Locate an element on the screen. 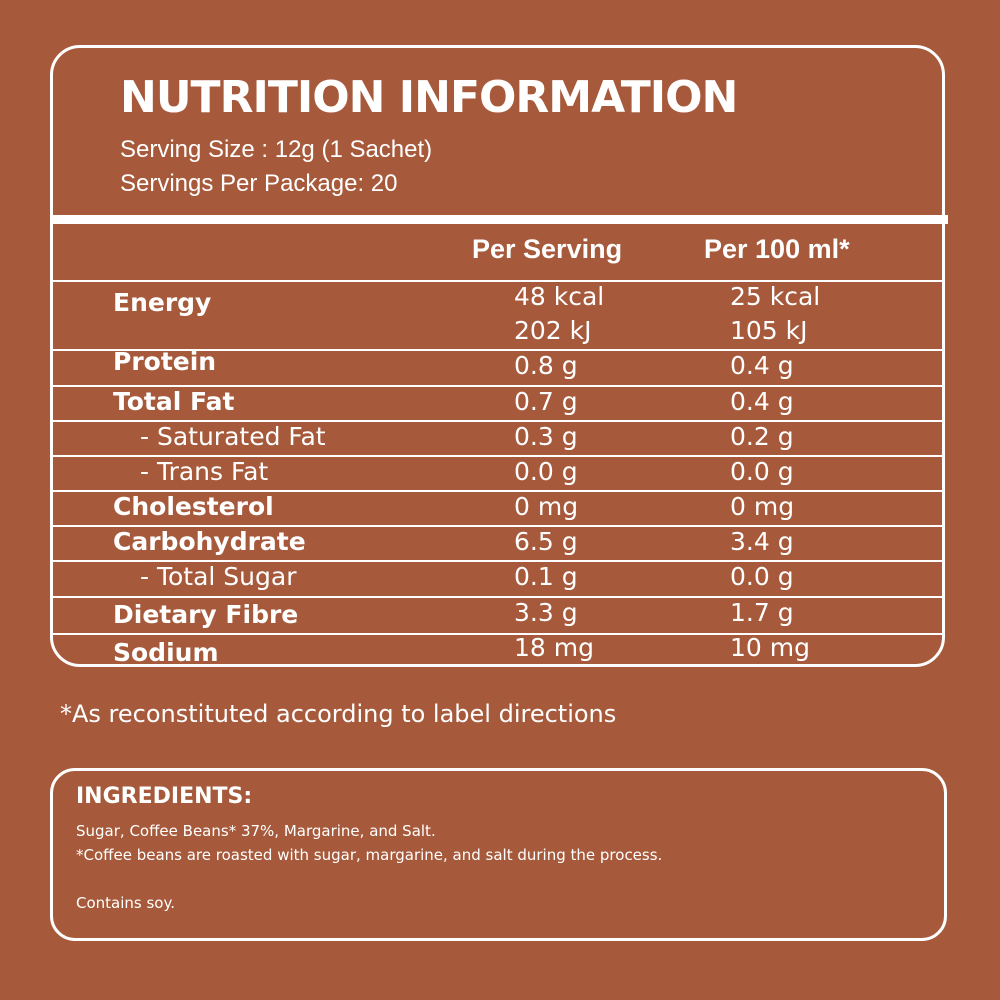 This screenshot has width=1000, height=1000. total-sugar-per-serving: 0.1 g is located at coordinates (546, 576).